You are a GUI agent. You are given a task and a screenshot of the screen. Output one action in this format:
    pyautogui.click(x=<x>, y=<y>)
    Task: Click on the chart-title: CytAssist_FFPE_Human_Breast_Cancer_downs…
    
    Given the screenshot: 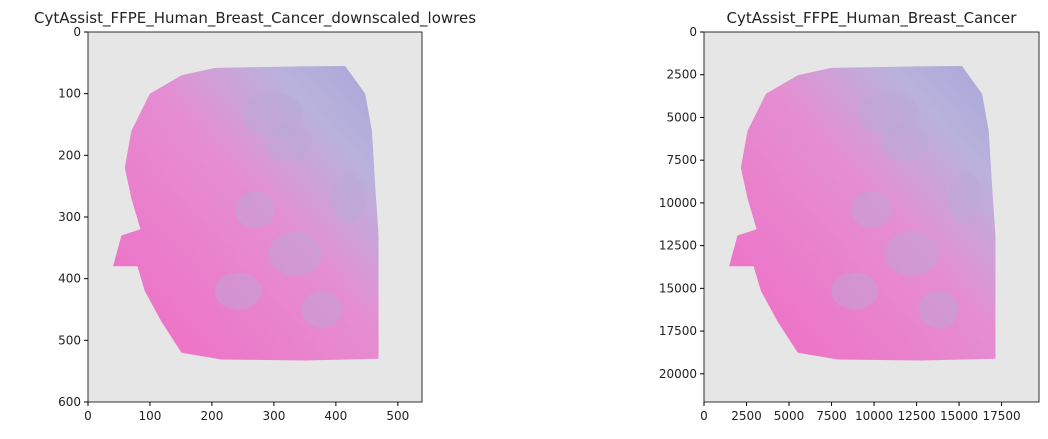 What is the action you would take?
    pyautogui.click(x=255, y=18)
    